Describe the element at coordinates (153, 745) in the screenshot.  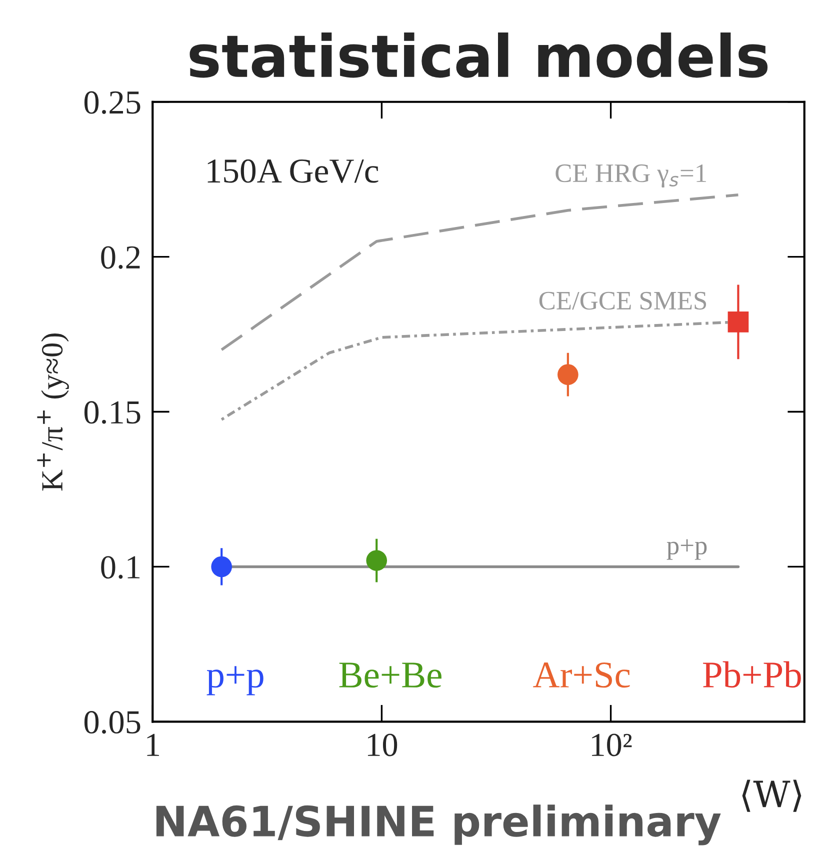
I see `x-tick-label: 1` at that location.